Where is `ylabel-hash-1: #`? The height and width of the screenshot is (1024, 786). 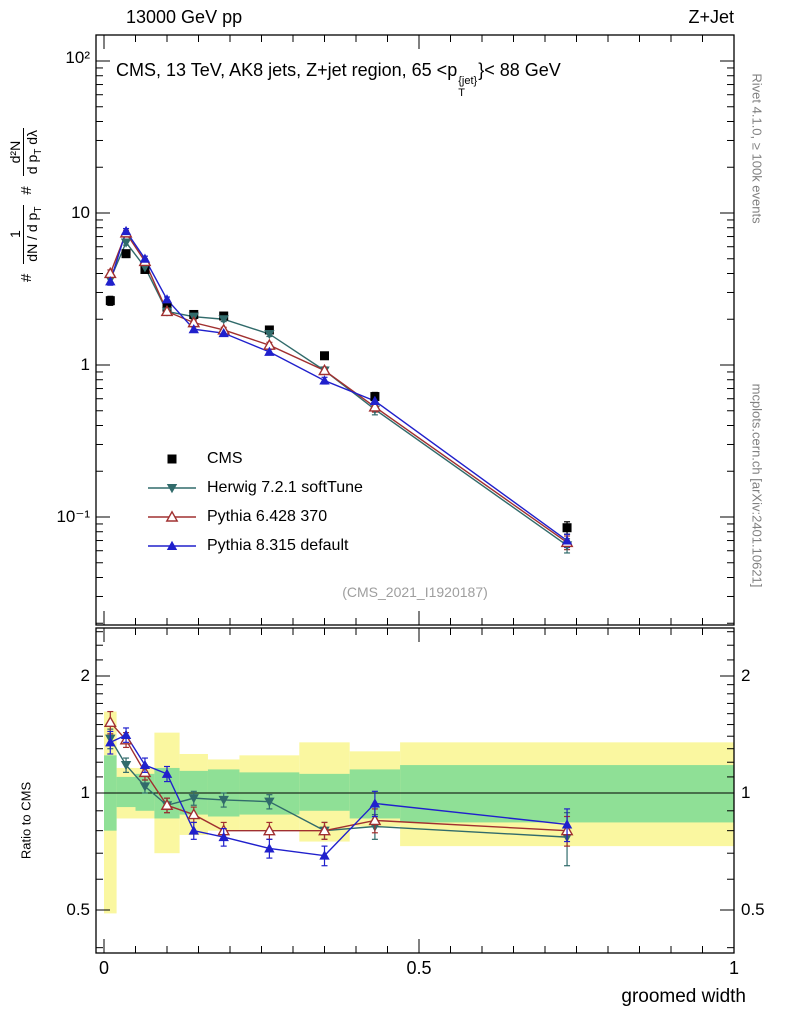 ylabel-hash-1: # is located at coordinates (26, 278).